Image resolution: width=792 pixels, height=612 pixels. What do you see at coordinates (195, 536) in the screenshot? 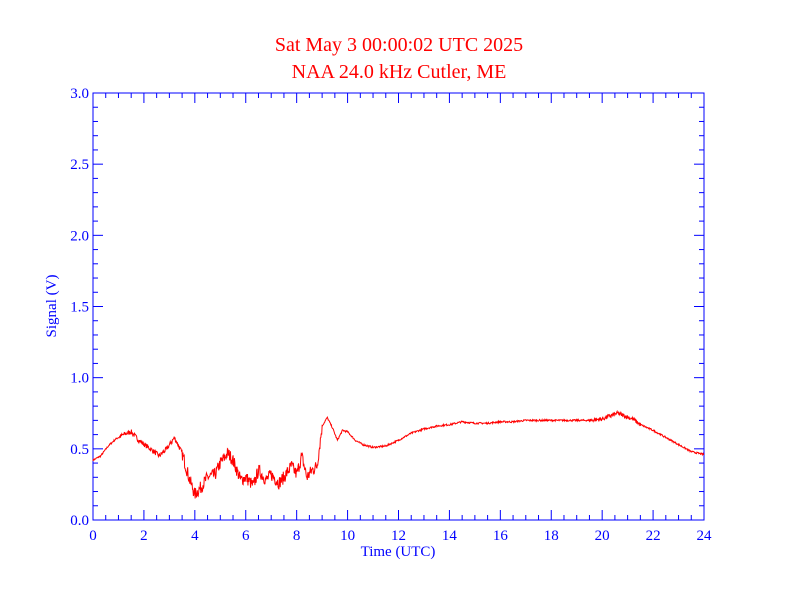
I see `x-tick-label: 4` at bounding box center [195, 536].